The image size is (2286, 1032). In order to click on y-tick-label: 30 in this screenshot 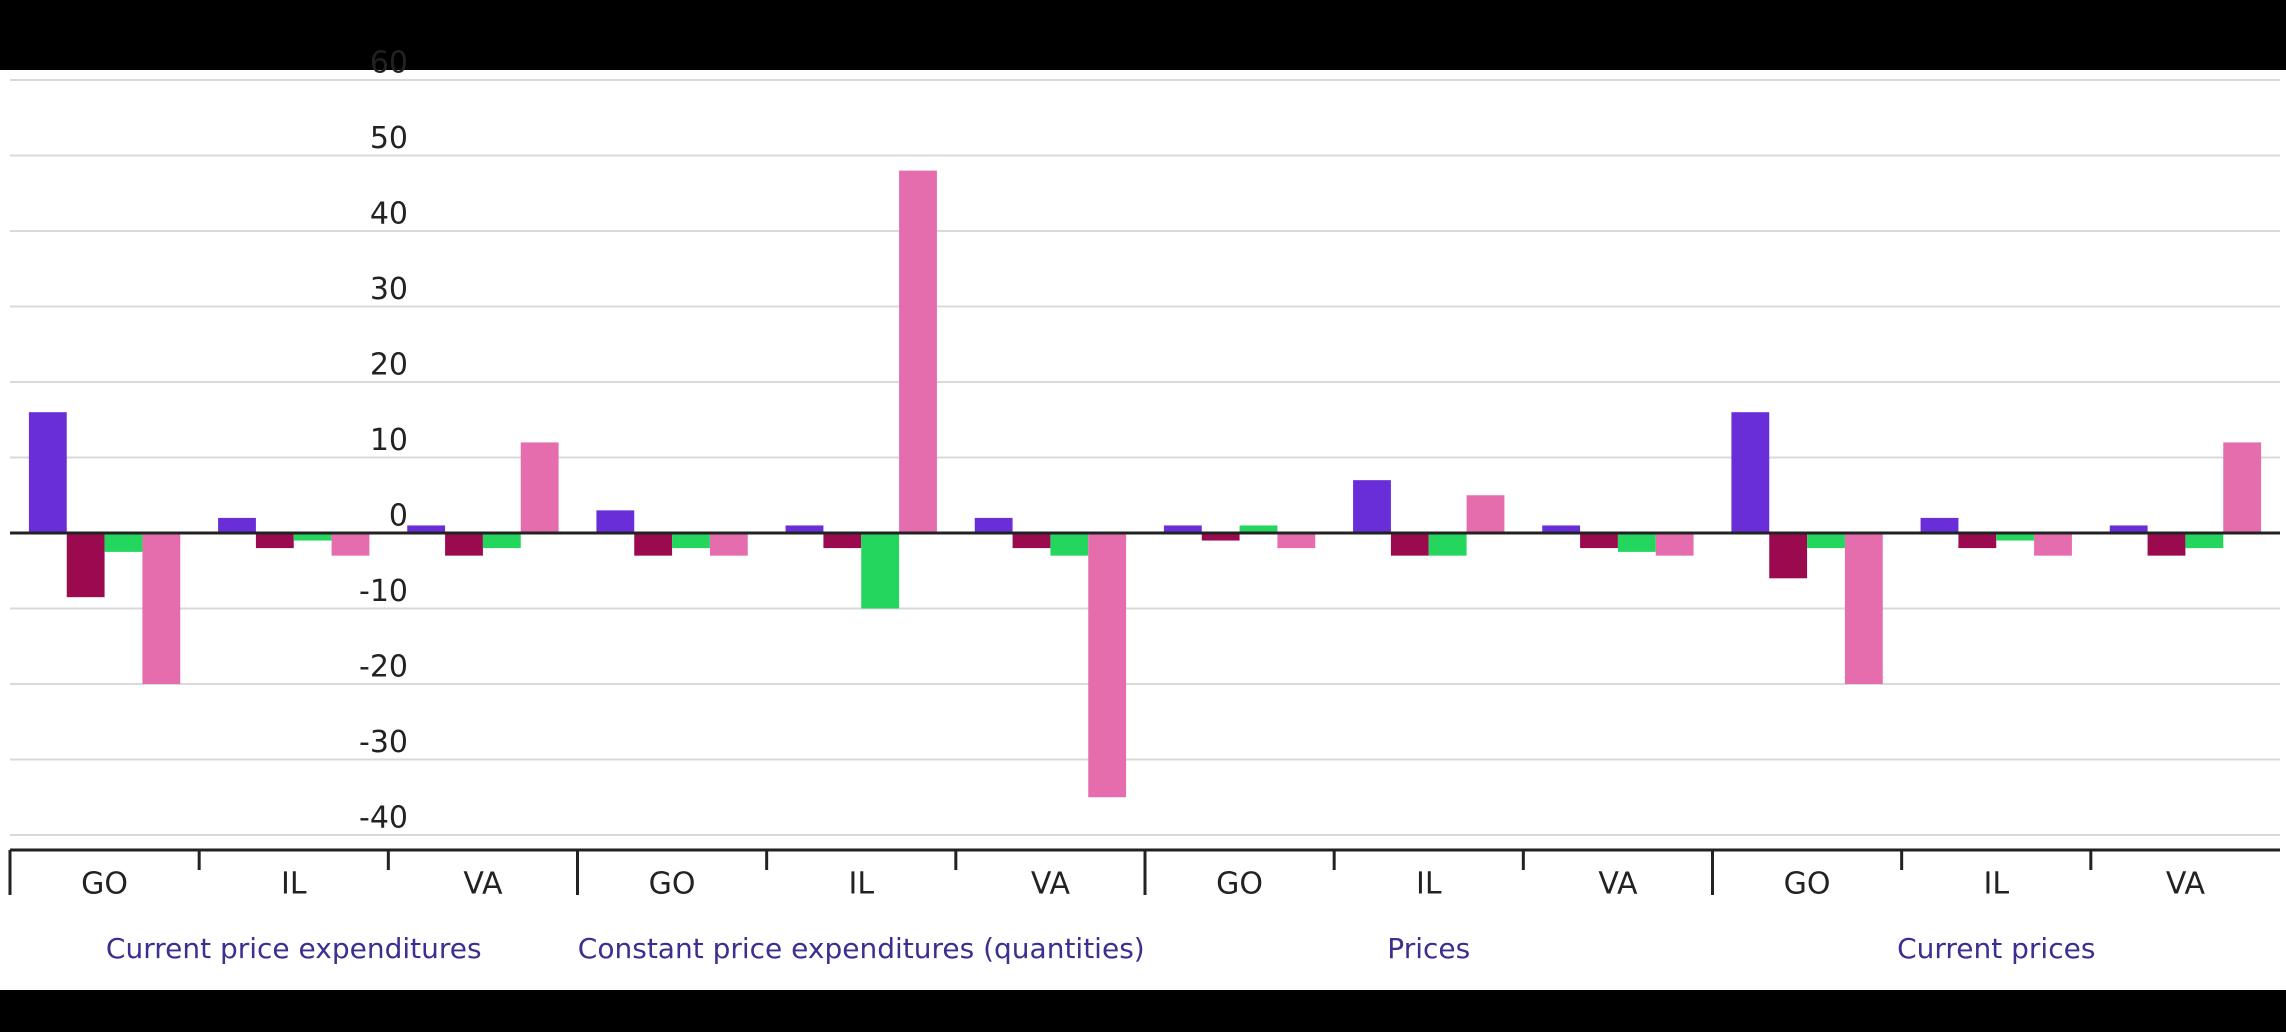, I will do `click(389, 289)`.